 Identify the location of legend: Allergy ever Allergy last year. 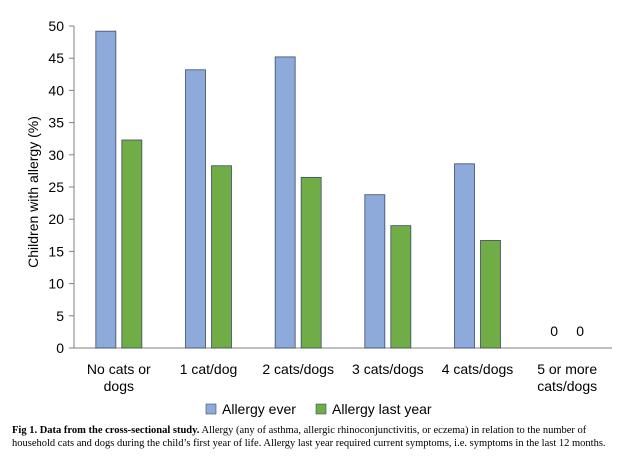
(318, 409).